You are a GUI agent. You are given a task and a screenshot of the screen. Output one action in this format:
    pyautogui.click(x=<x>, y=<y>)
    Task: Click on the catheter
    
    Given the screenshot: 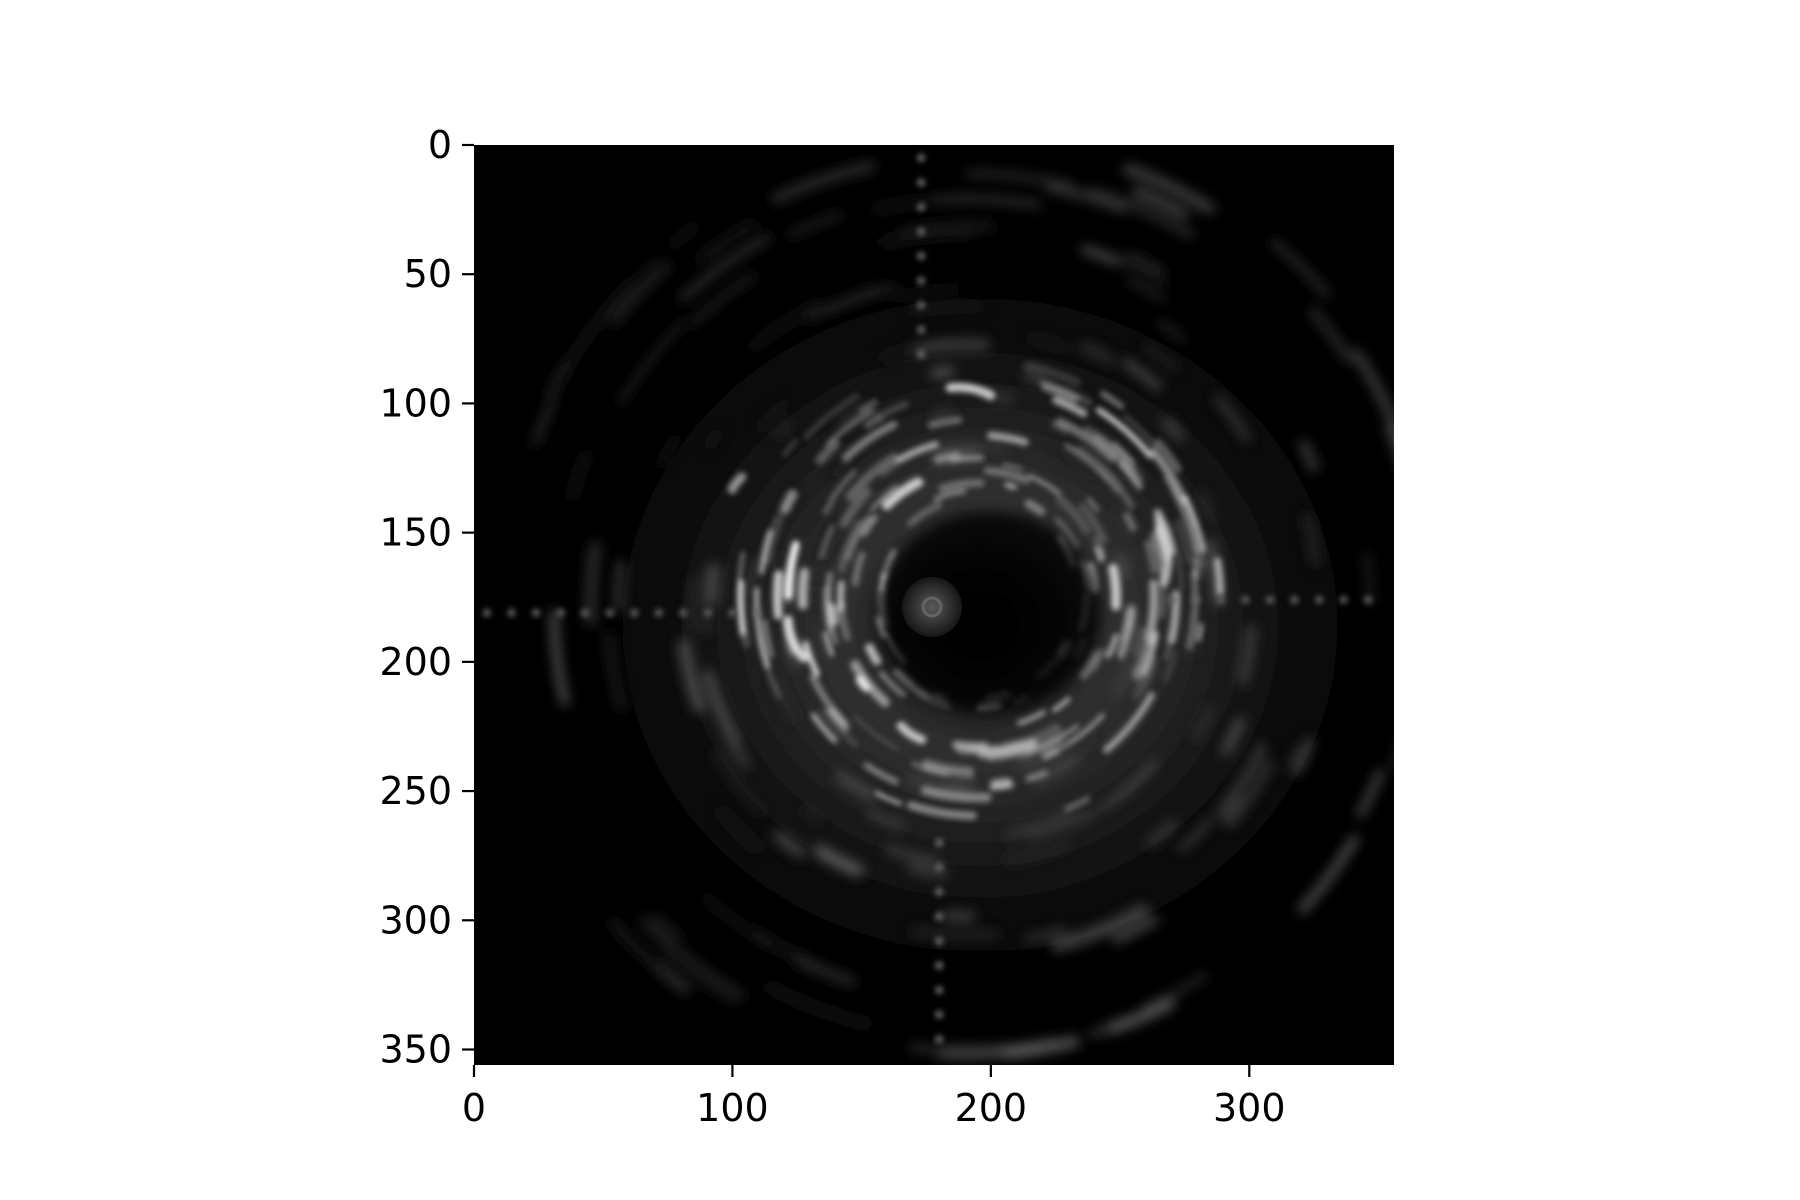 What is the action you would take?
    pyautogui.click(x=932, y=607)
    